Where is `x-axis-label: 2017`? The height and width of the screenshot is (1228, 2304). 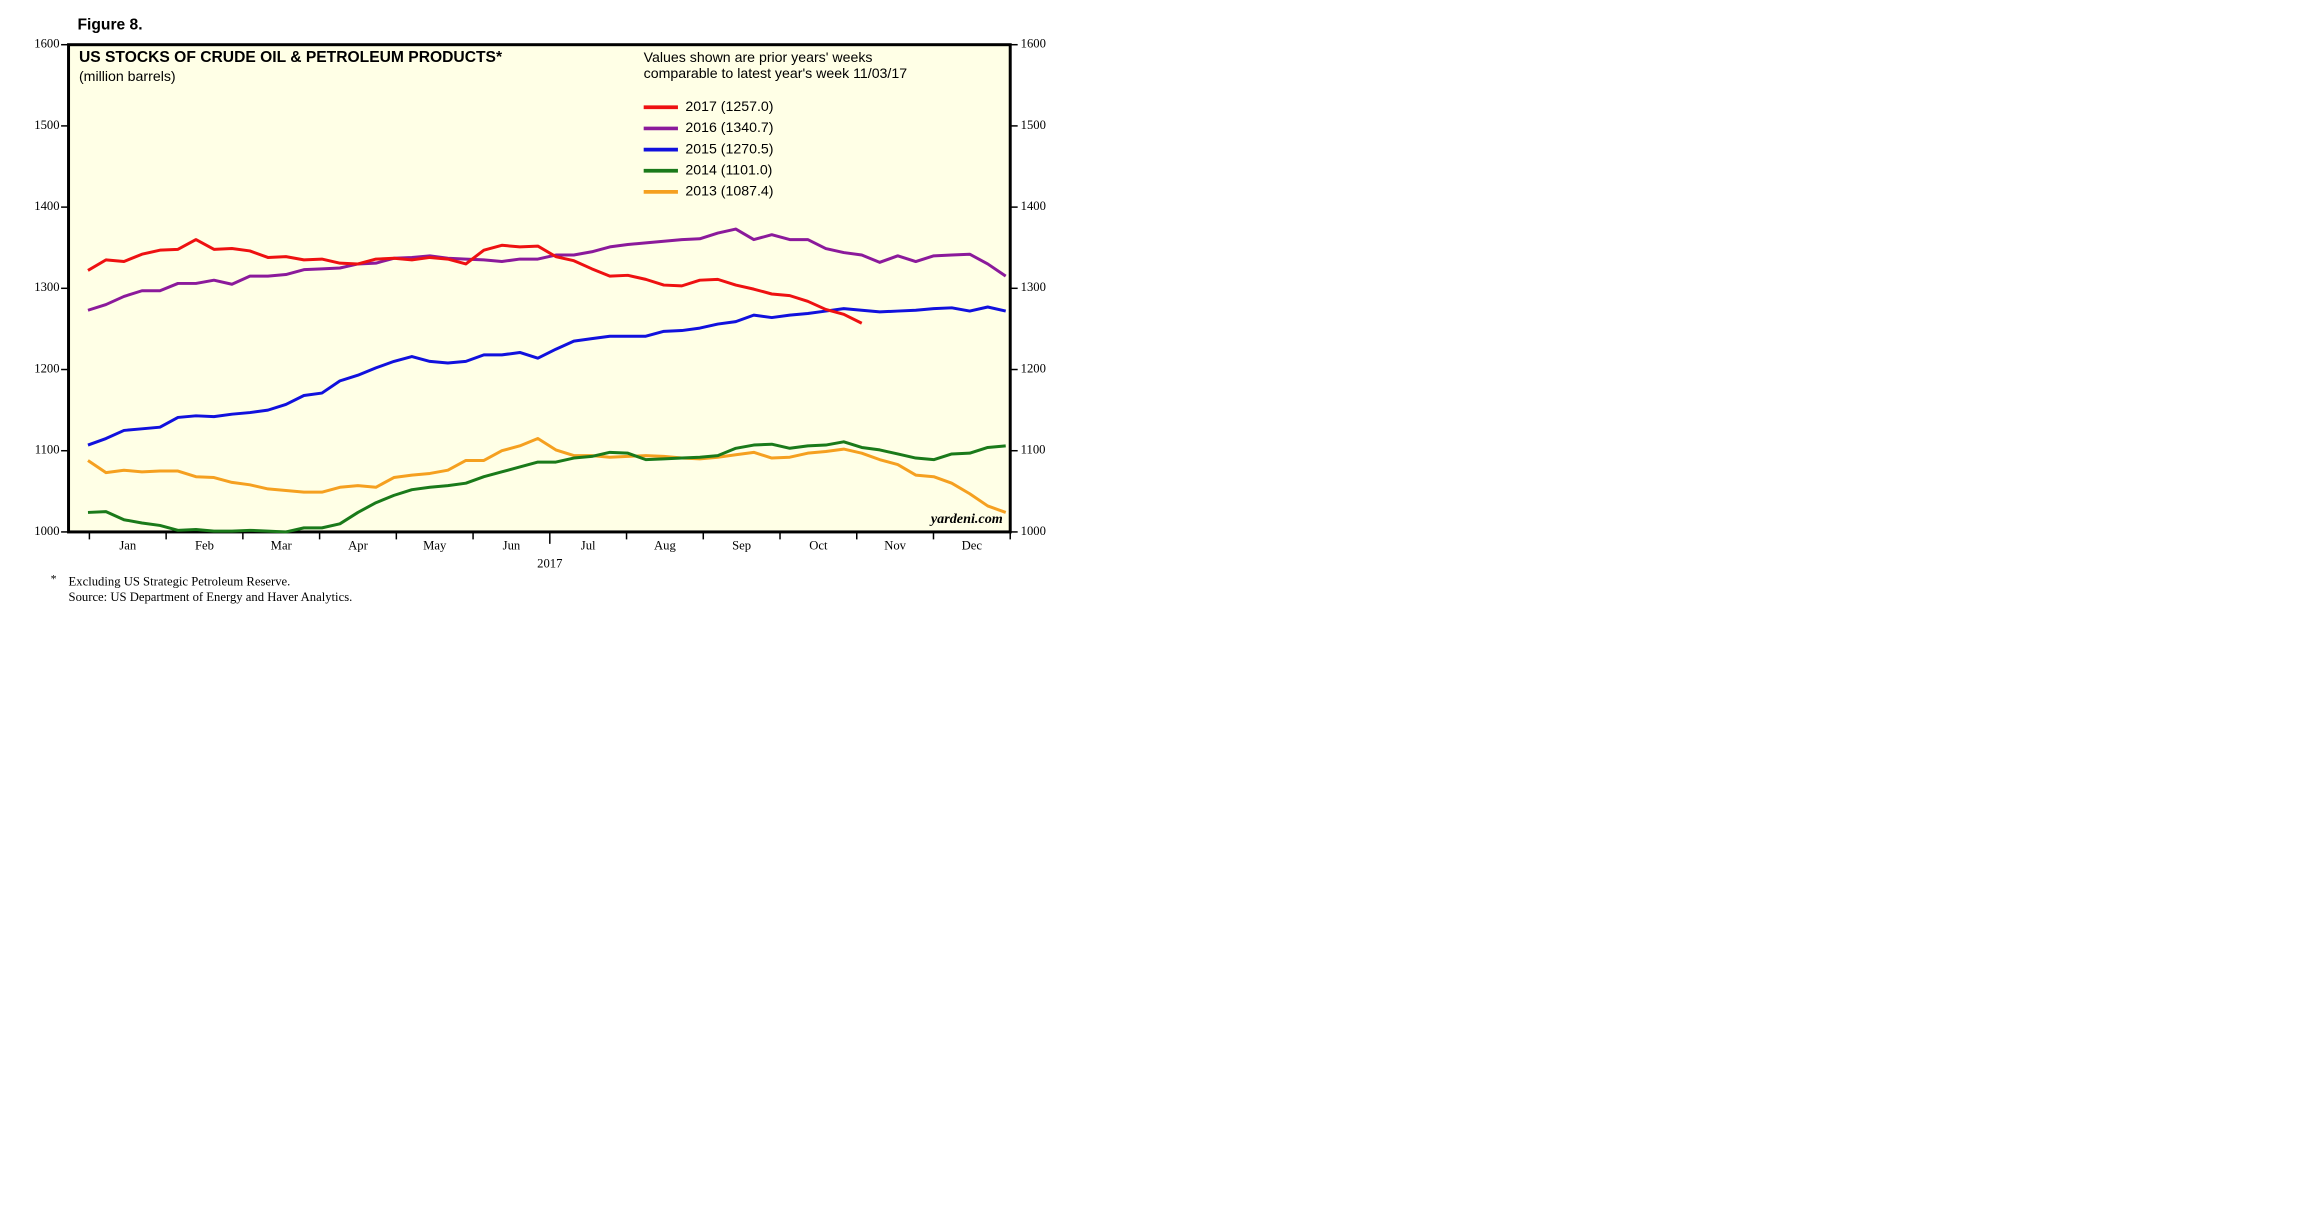 x-axis-label: 2017 is located at coordinates (549, 564).